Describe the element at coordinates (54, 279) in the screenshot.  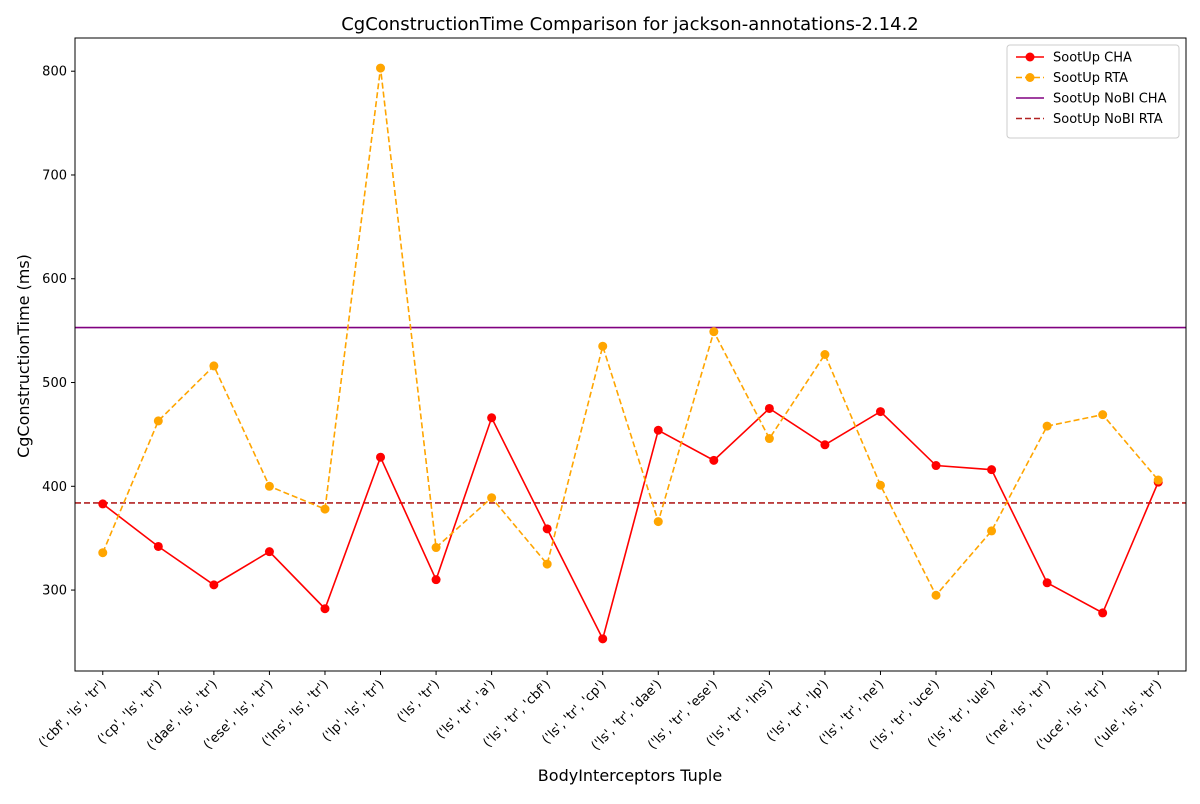
I see `y-tick-label: 600` at that location.